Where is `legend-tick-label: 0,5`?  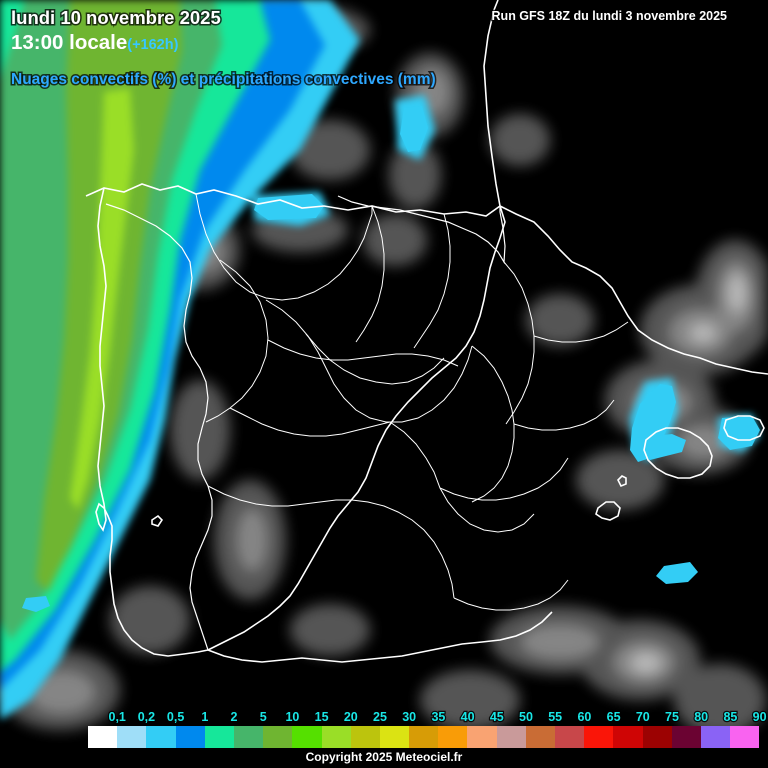 legend-tick-label: 0,5 is located at coordinates (176, 717).